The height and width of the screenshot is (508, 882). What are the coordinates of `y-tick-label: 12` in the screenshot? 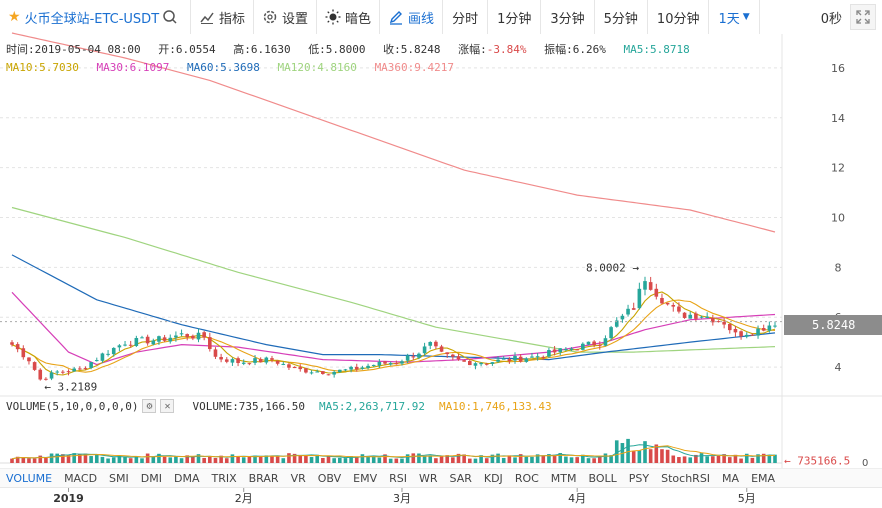 It's located at (838, 168).